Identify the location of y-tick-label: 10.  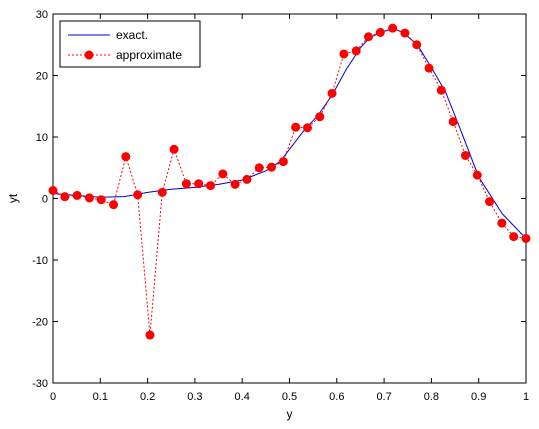
(42, 138).